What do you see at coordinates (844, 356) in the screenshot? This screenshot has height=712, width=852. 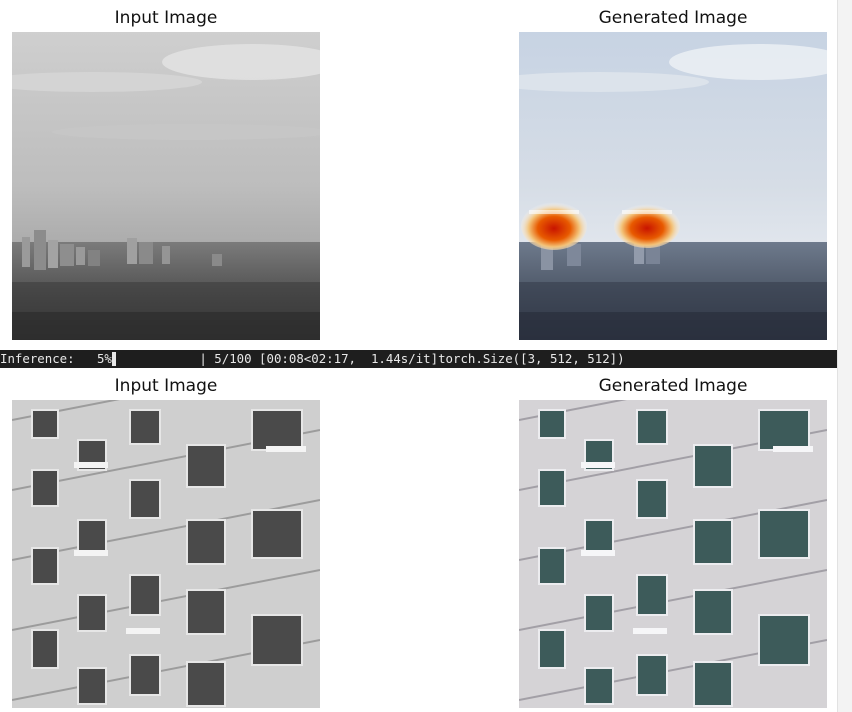 I see `scrollbar-gutter` at bounding box center [844, 356].